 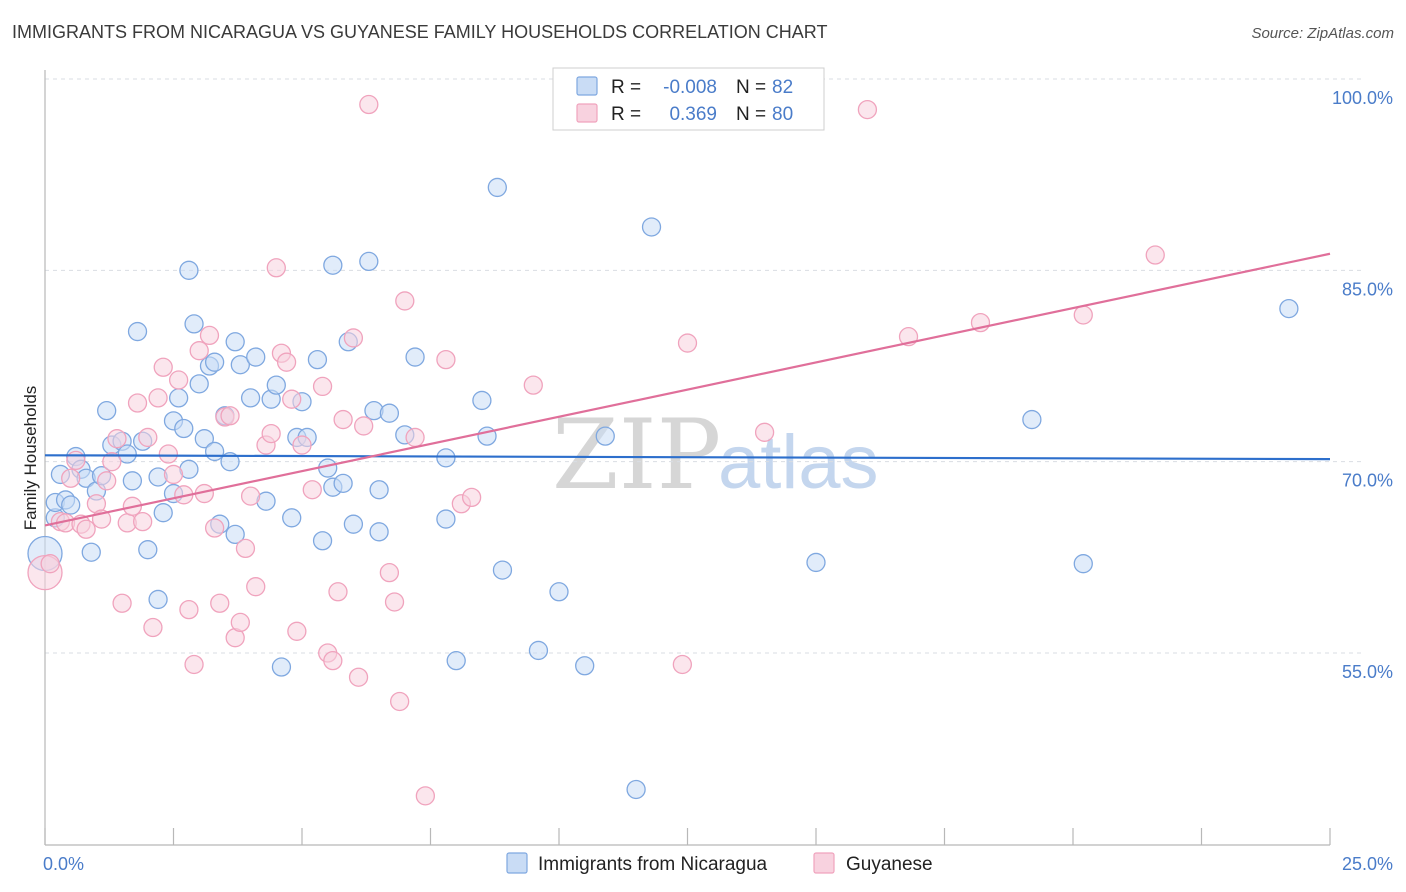 What do you see at coordinates (587, 86) in the screenshot?
I see `legend-swatch-nicaragua` at bounding box center [587, 86].